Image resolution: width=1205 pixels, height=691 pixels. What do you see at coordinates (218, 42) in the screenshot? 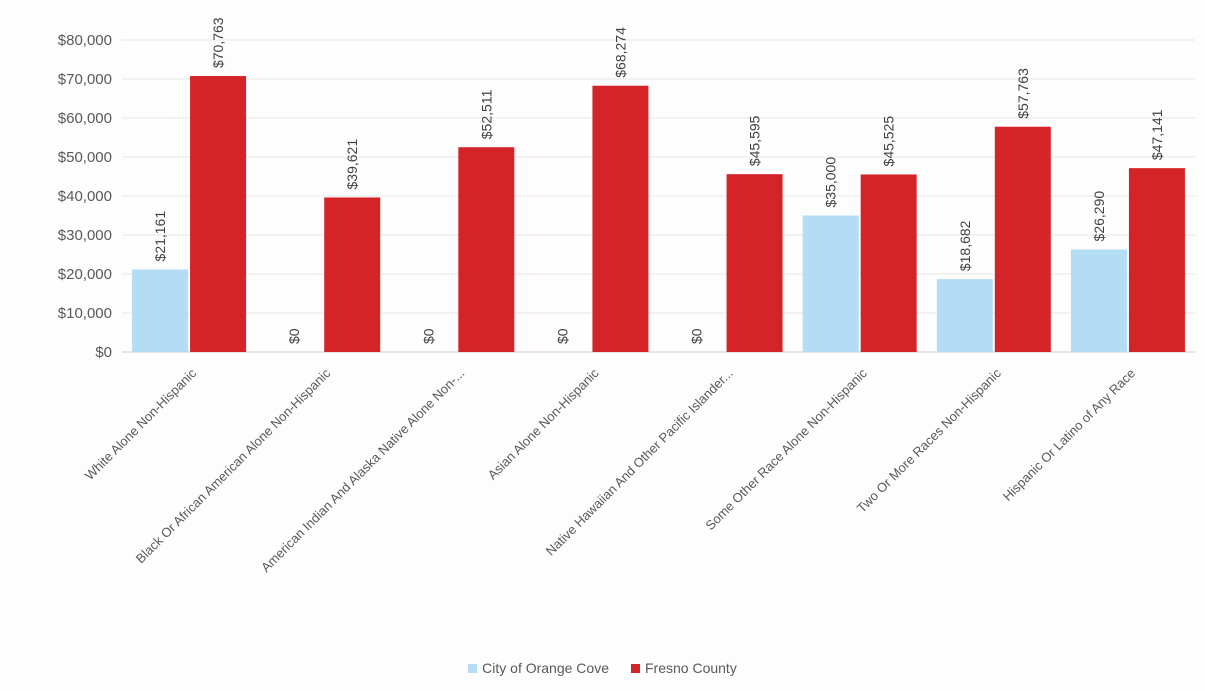
I see `data-label: $70,763` at bounding box center [218, 42].